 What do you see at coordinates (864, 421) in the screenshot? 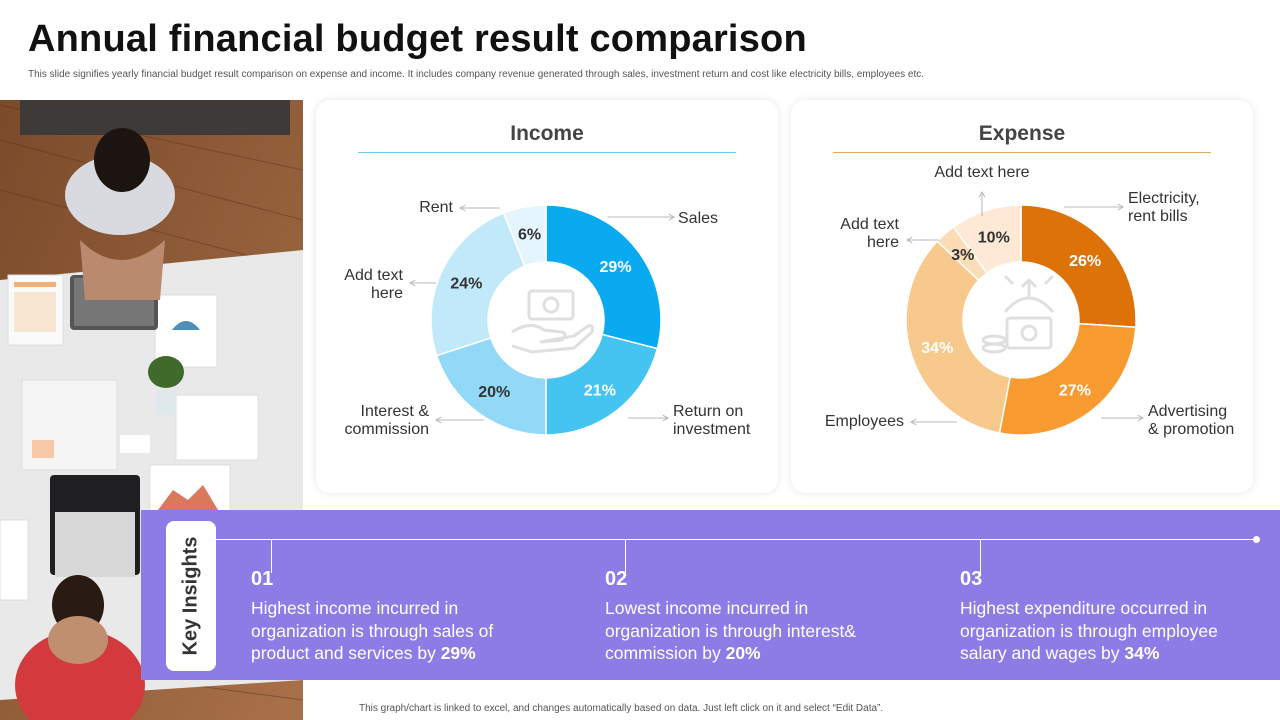
I see `expense-callout-label: Employees` at bounding box center [864, 421].